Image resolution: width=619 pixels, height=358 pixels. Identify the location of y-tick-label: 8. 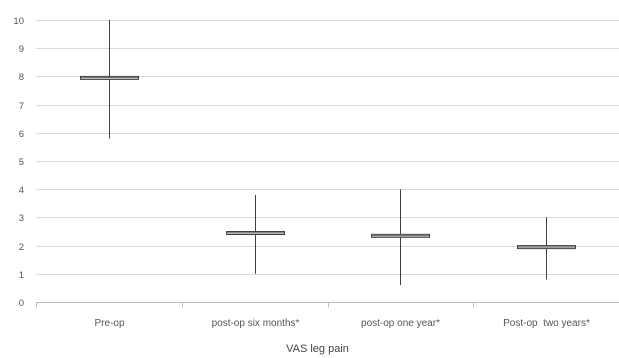
(21, 77).